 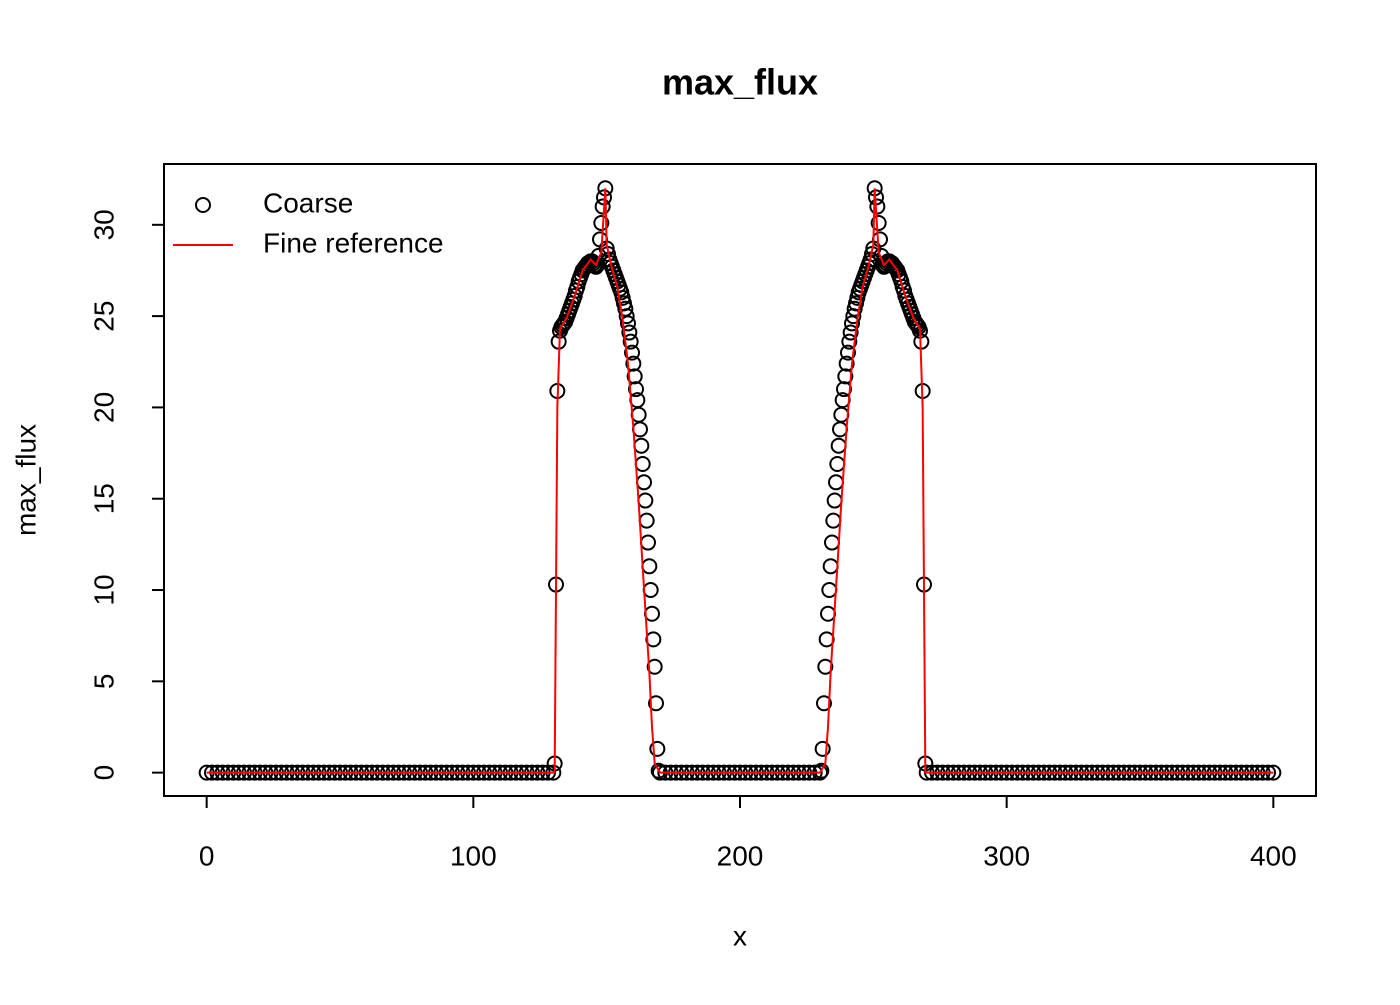 I want to click on x-tick-label: 0, so click(x=207, y=855).